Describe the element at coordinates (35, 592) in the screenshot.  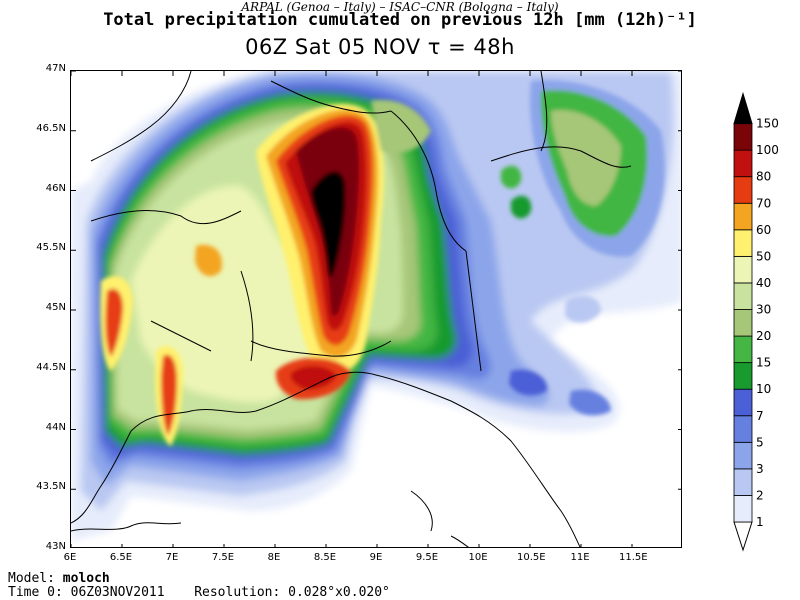
I see `time-label: Time 0:` at that location.